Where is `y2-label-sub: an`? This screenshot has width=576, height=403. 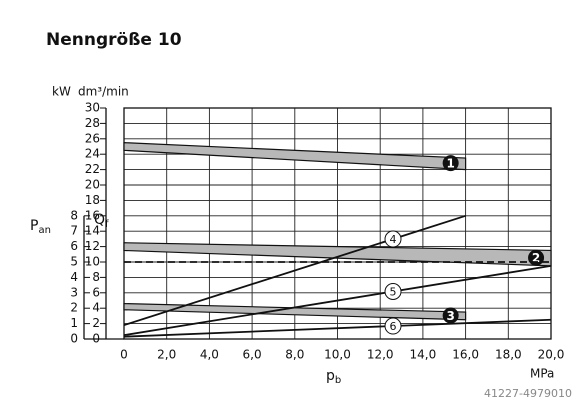 y2-label-sub: an is located at coordinates (44, 230).